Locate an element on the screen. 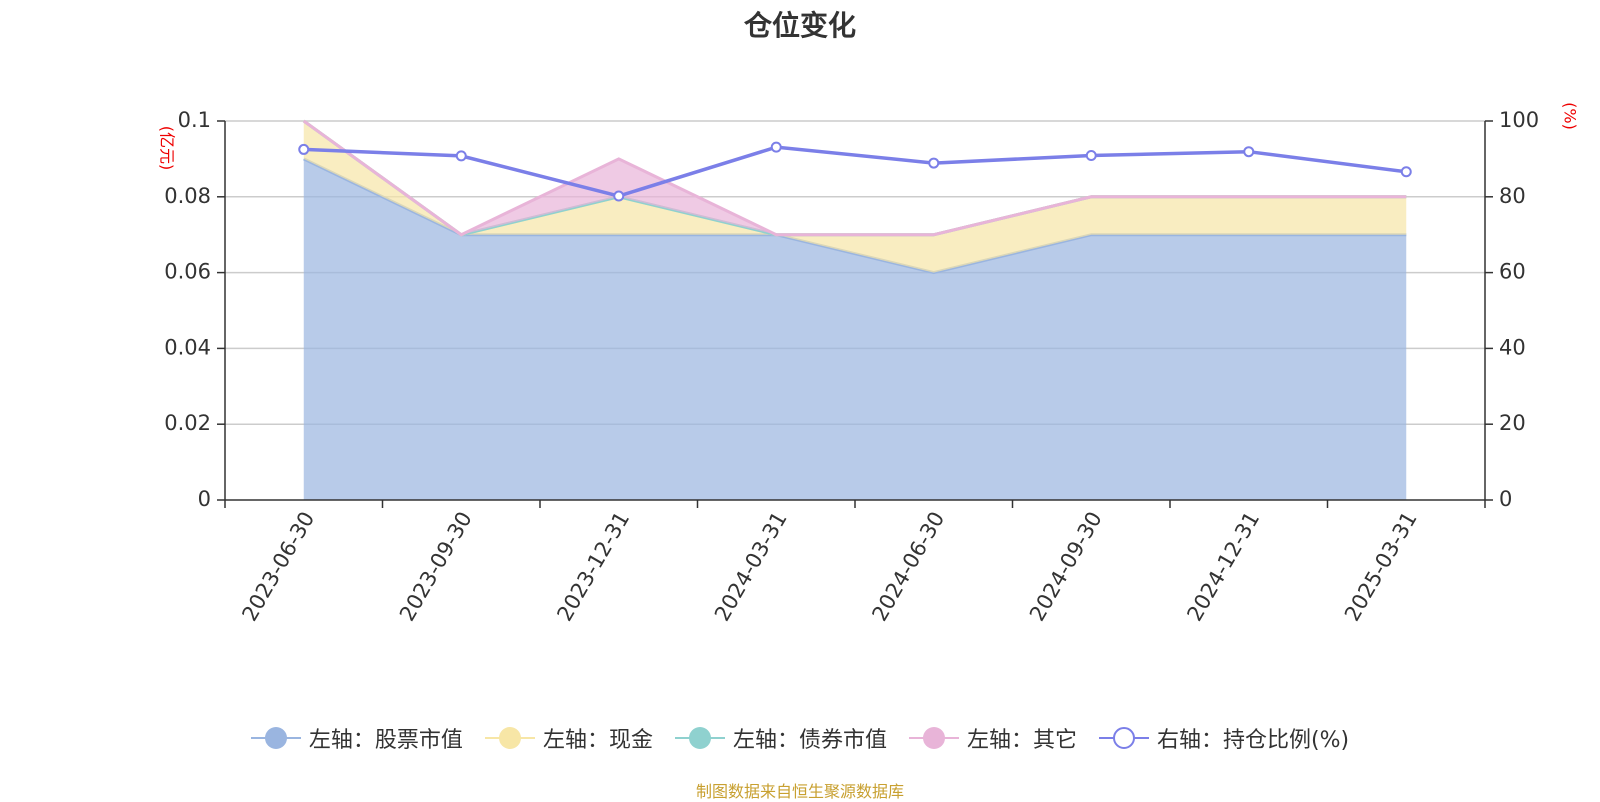 This screenshot has width=1600, height=802. legend-label: 右轴：持仓比例(%) is located at coordinates (1253, 740).